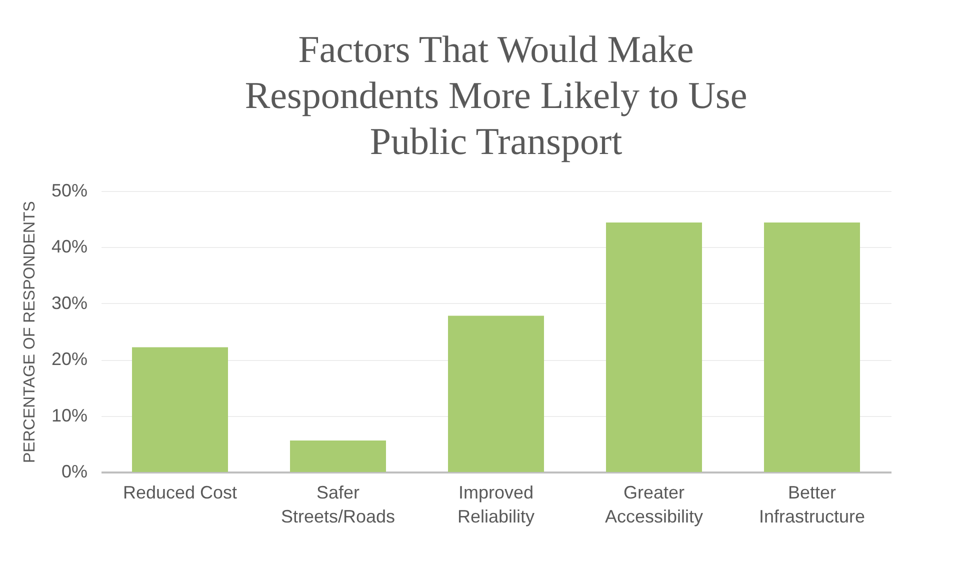  Describe the element at coordinates (812, 504) in the screenshot. I see `x-tick-label: Better Infrastructure` at that location.